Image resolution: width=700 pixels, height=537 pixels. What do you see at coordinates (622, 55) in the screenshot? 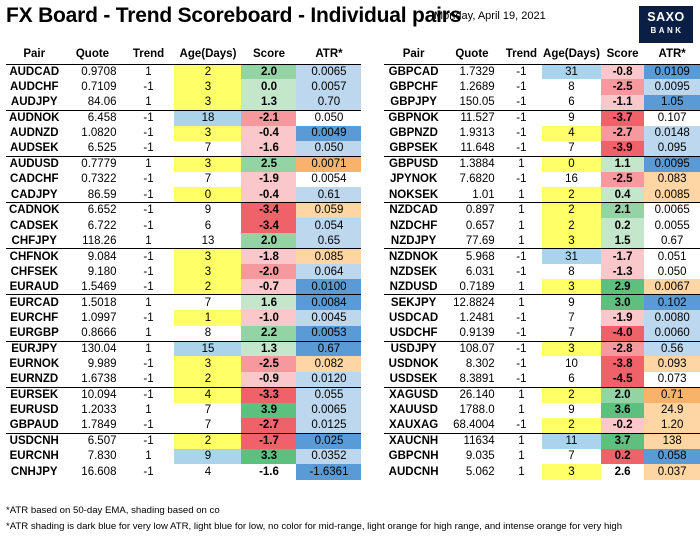
I see `score-col-header: Score` at bounding box center [622, 55].